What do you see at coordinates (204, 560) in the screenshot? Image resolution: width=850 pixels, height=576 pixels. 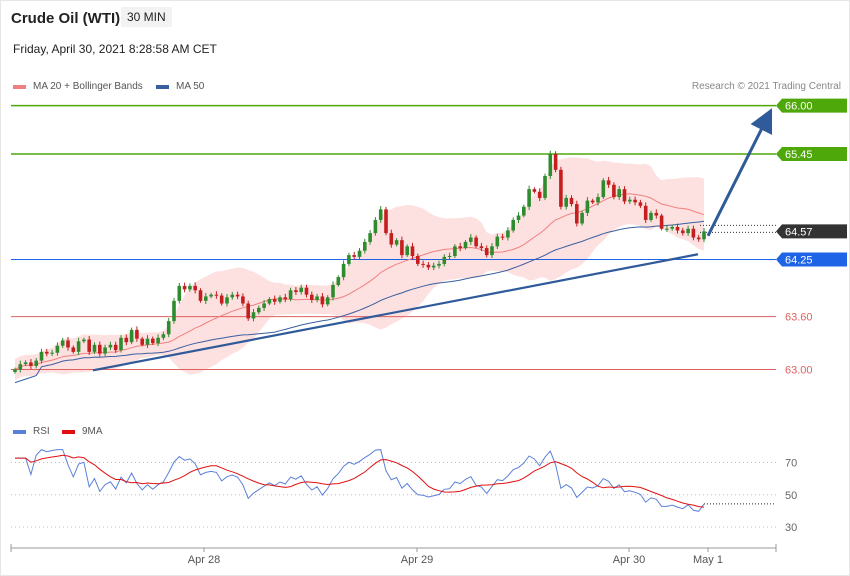 I see `x-tick-label: Apr 28` at bounding box center [204, 560].